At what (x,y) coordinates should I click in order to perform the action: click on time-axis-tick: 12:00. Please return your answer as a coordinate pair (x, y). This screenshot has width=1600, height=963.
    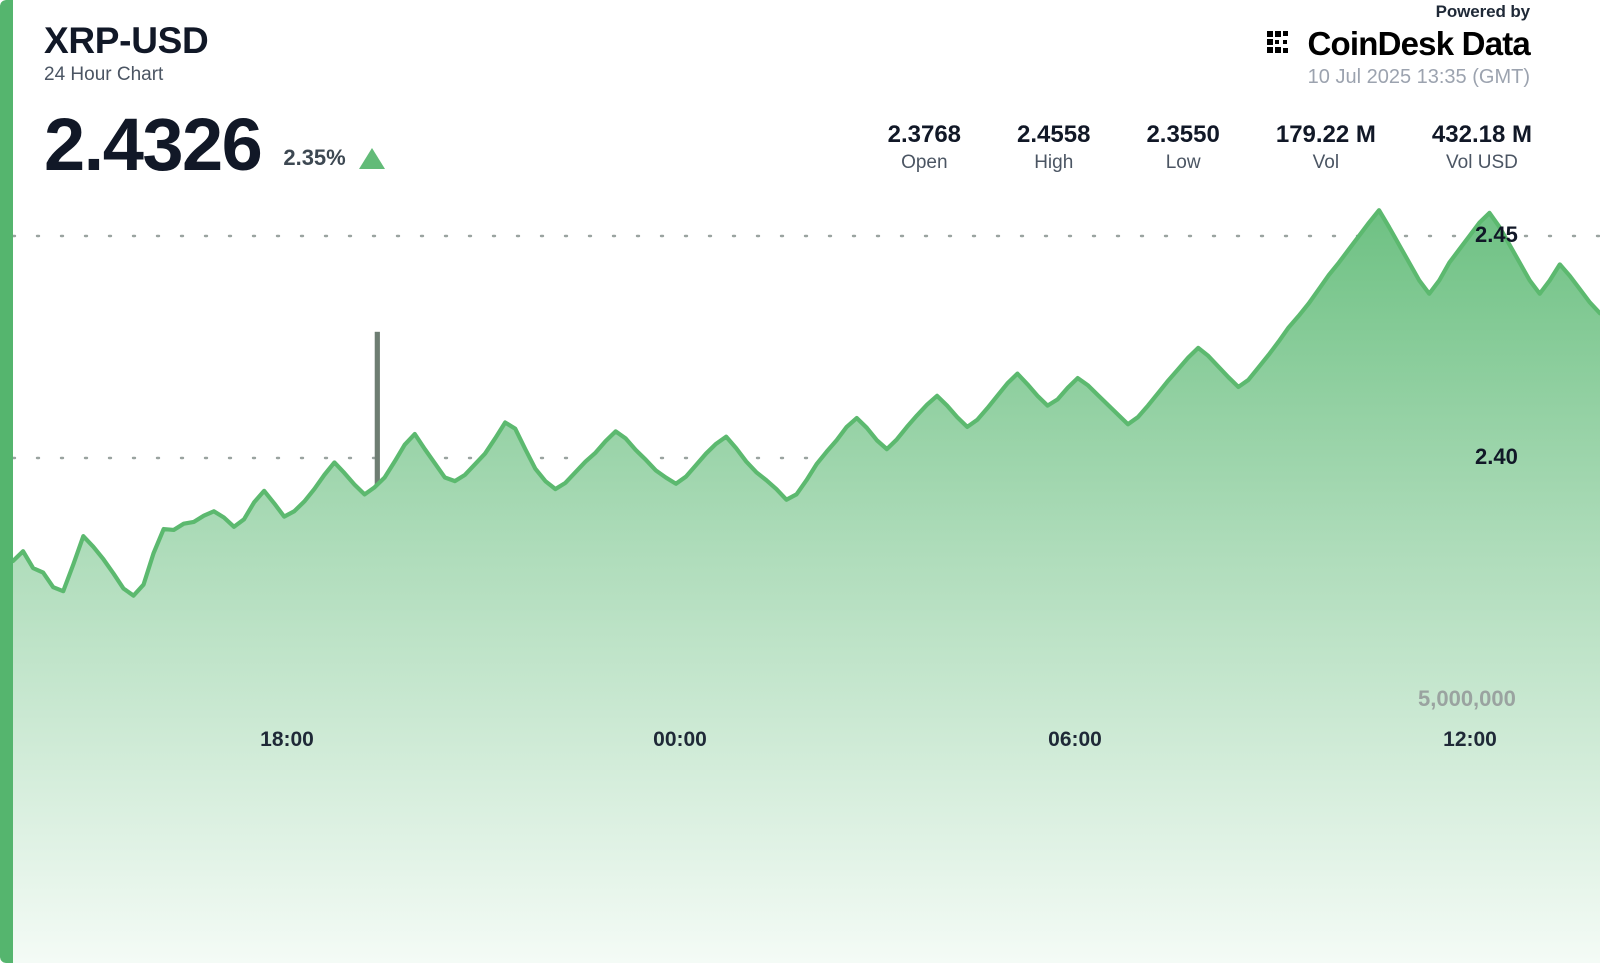
    Looking at the image, I should click on (1470, 739).